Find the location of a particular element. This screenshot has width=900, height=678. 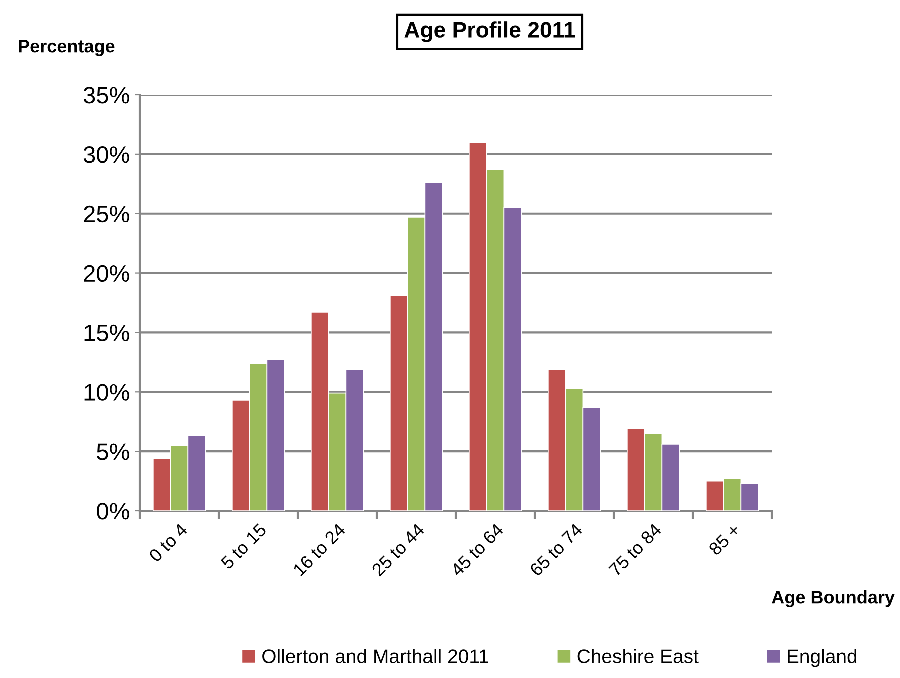

y-tick-label: 35% is located at coordinates (107, 95).